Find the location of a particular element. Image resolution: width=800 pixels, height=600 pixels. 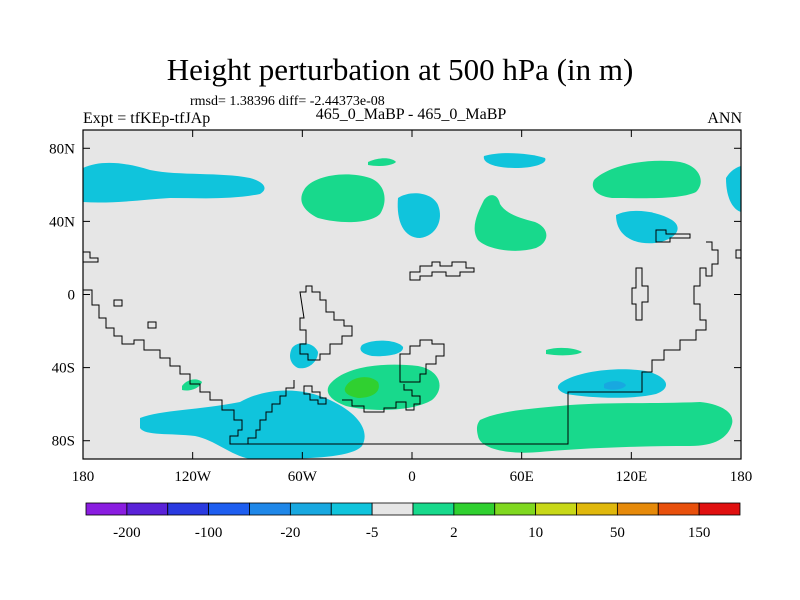

y-tick-label: 40N is located at coordinates (62, 222).